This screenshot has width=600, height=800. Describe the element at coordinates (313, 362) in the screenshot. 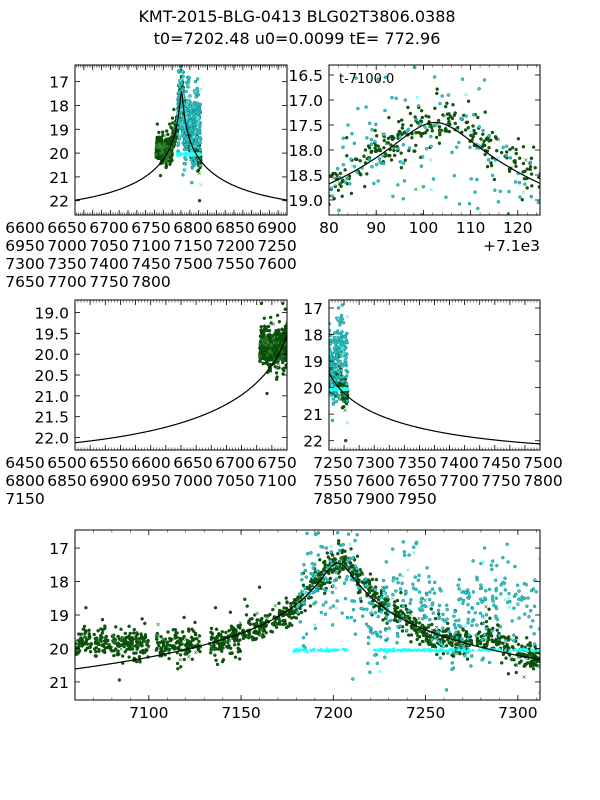

I see `y-tick-label: 19` at that location.